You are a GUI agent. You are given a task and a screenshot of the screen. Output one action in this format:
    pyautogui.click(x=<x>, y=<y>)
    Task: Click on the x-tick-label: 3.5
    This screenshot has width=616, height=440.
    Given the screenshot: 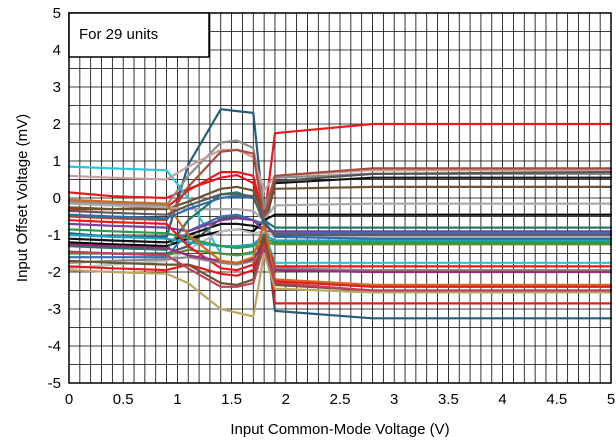 What is the action you would take?
    pyautogui.click(x=448, y=399)
    